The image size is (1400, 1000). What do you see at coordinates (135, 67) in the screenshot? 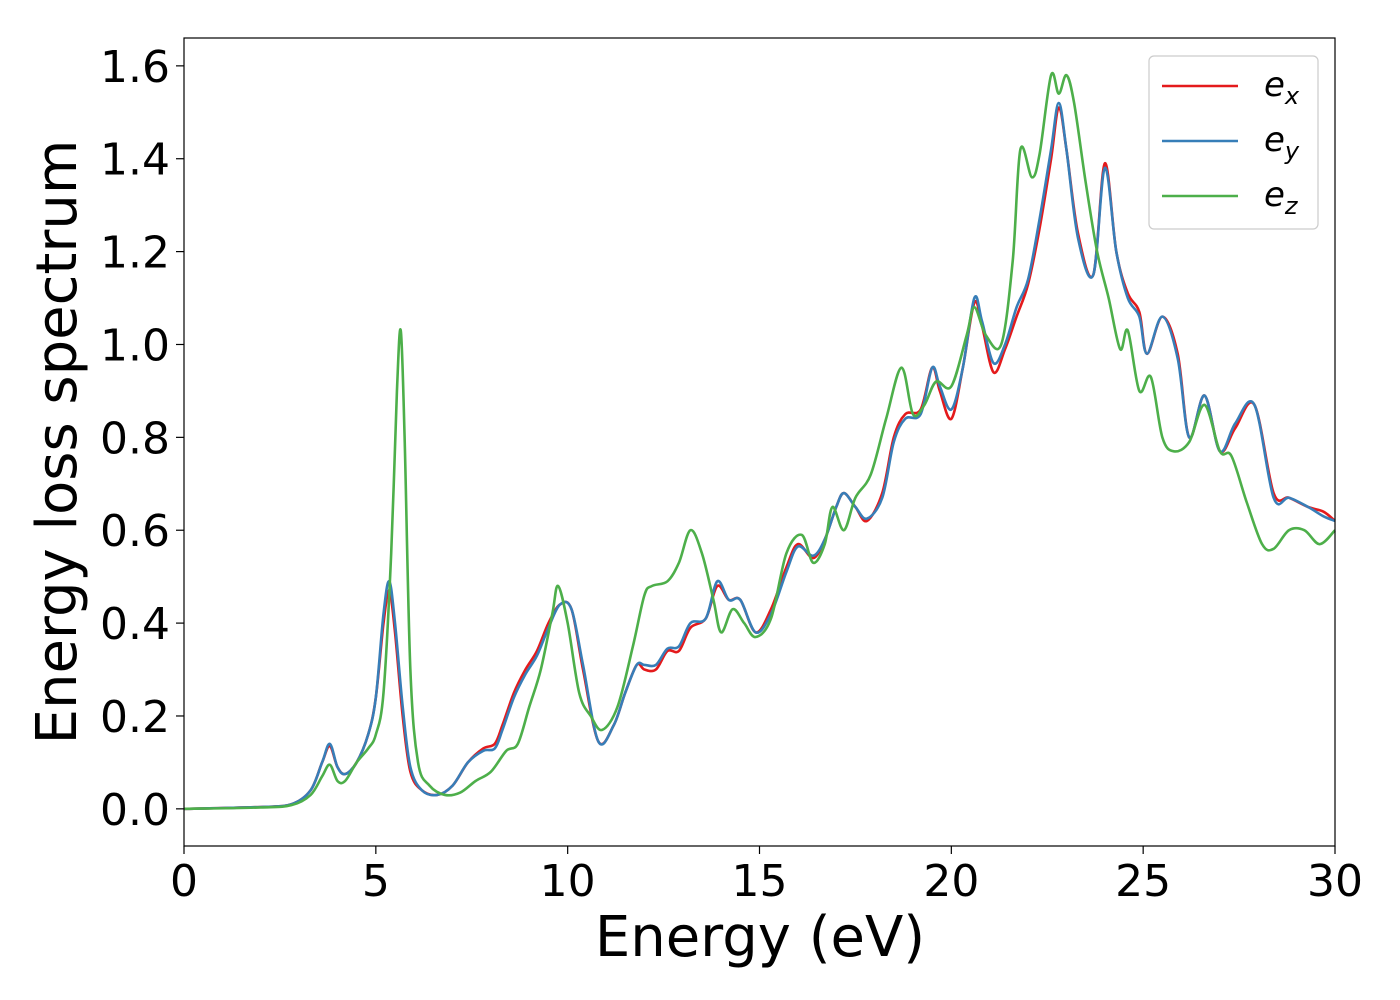
I see `y-tick-label: 1.6` at bounding box center [135, 67].